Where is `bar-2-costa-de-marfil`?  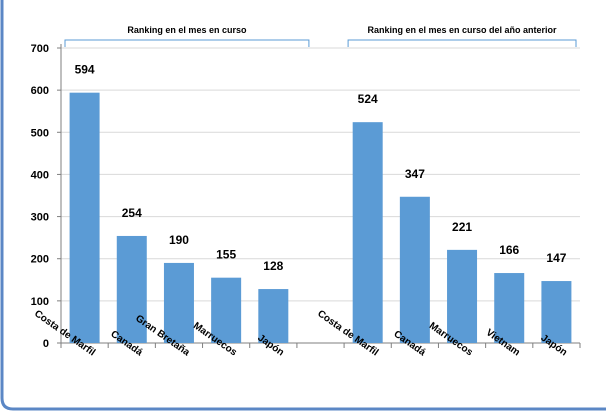
bar-2-costa-de-marfil is located at coordinates (367, 233).